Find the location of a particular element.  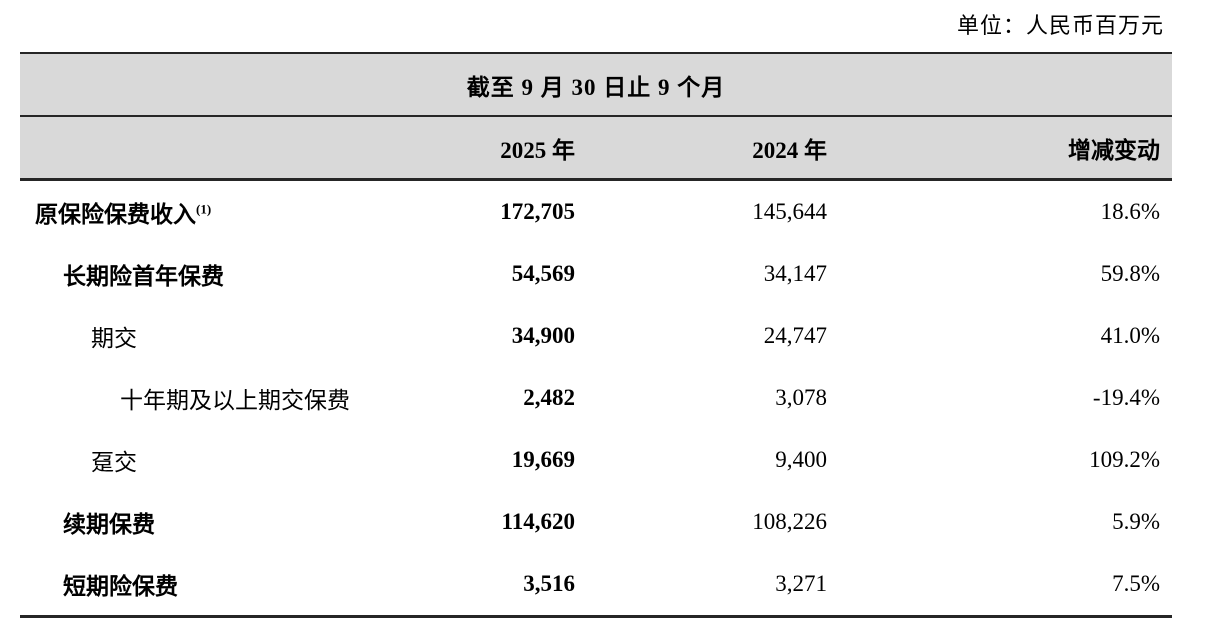

value-2024: 3,271 is located at coordinates (801, 583).